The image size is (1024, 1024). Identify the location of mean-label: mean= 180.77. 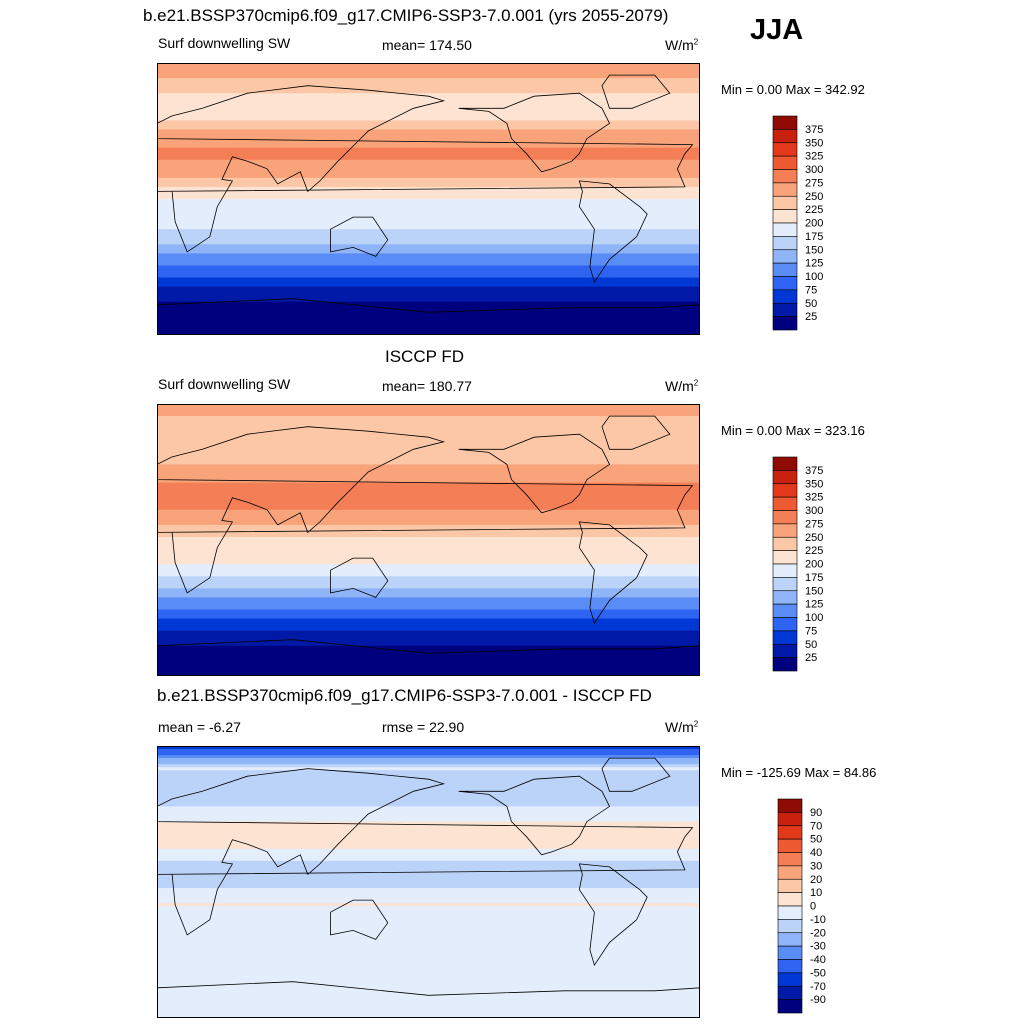
(427, 386).